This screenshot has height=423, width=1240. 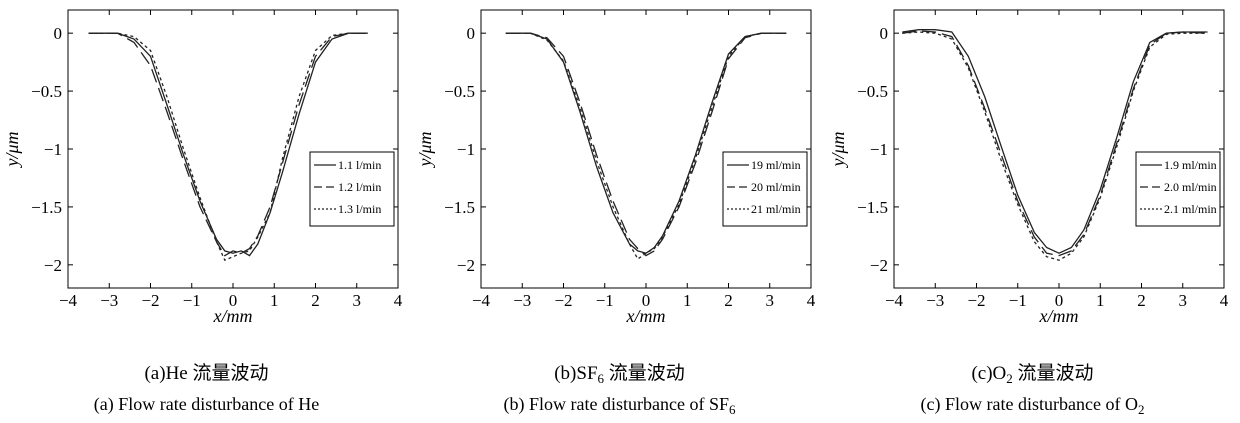 I want to click on legend-label: 1.2 l/min, so click(x=359, y=187).